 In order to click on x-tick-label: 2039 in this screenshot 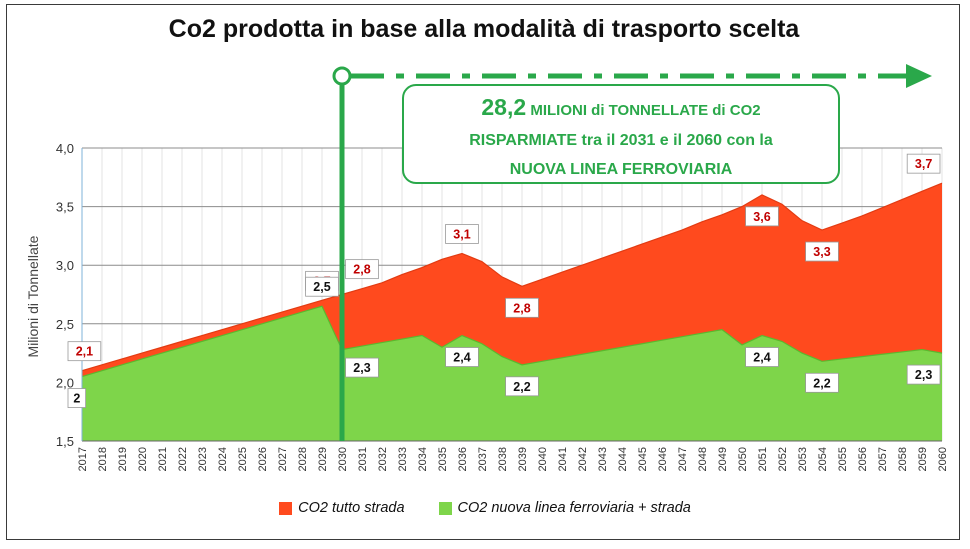, I will do `click(523, 459)`.